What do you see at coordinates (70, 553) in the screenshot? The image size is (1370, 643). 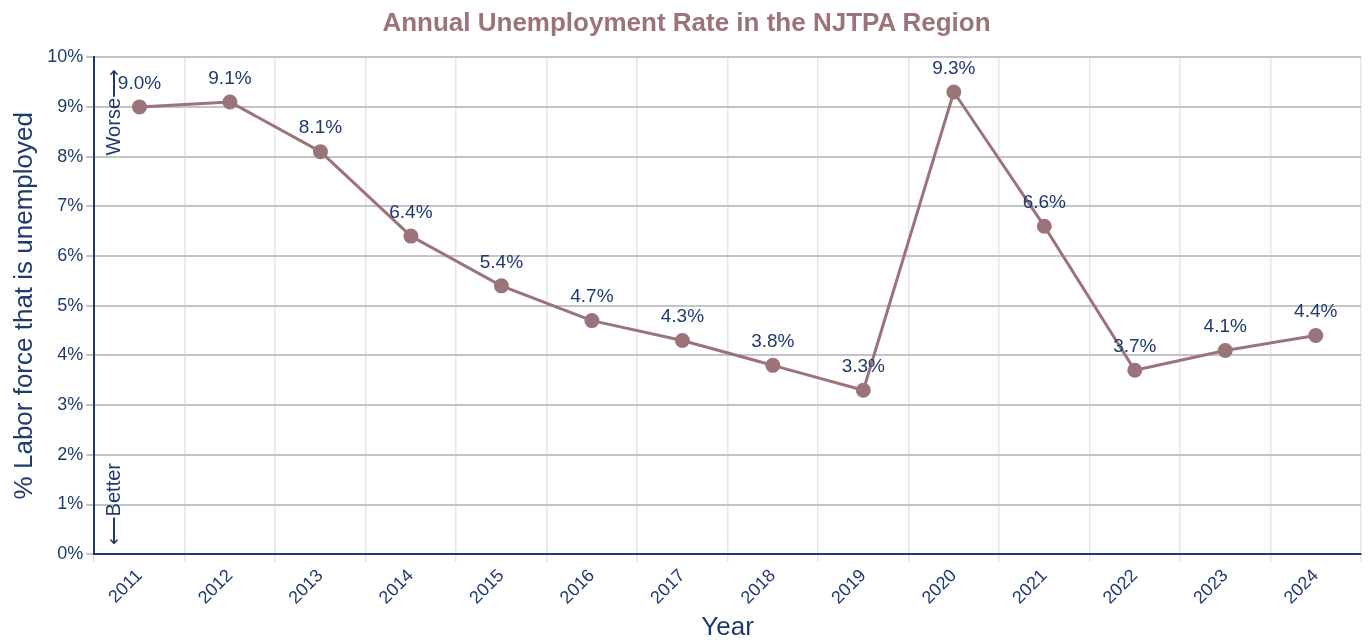 I see `y-tick-label: 0%` at bounding box center [70, 553].